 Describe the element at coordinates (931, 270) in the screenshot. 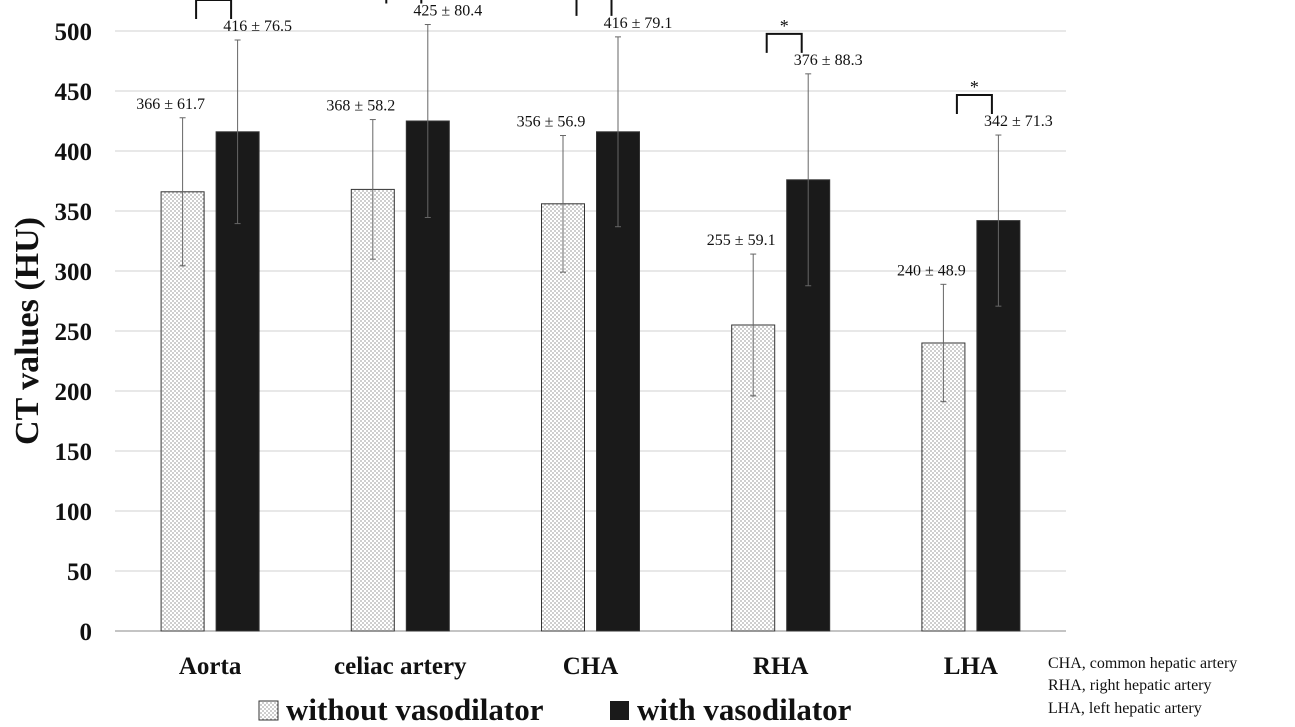

I see `data-label: 240 ± 48.9` at that location.